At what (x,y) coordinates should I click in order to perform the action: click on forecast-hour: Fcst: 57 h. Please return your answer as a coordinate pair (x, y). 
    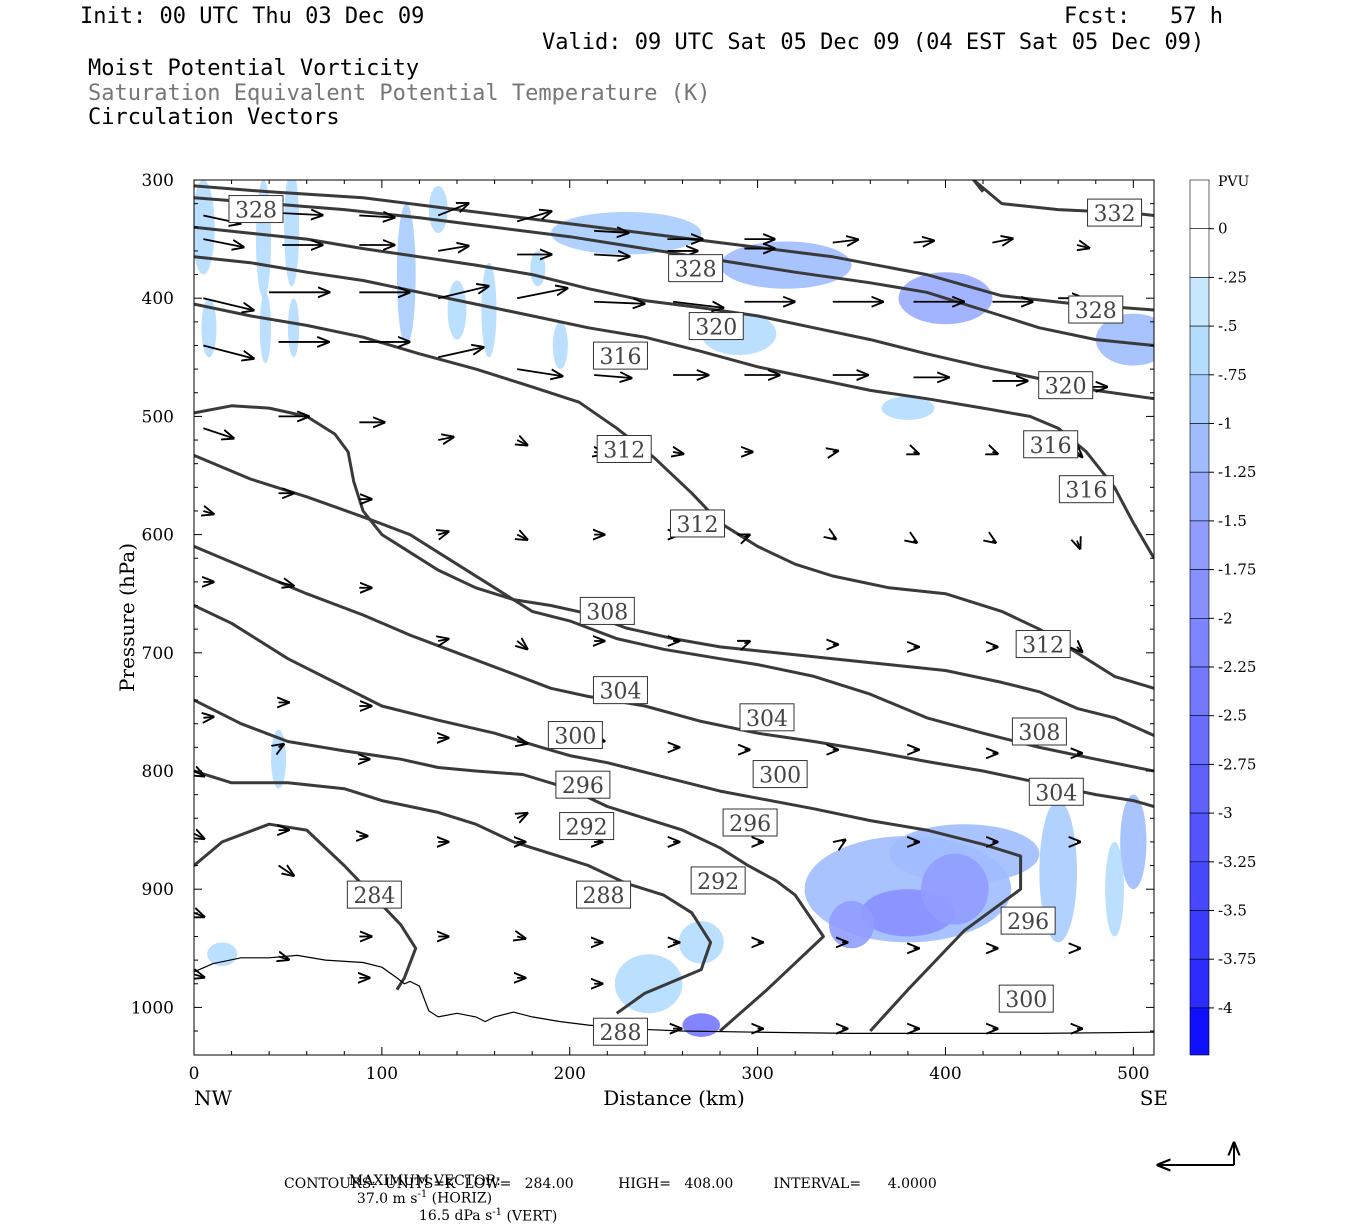
    Looking at the image, I should click on (1143, 16).